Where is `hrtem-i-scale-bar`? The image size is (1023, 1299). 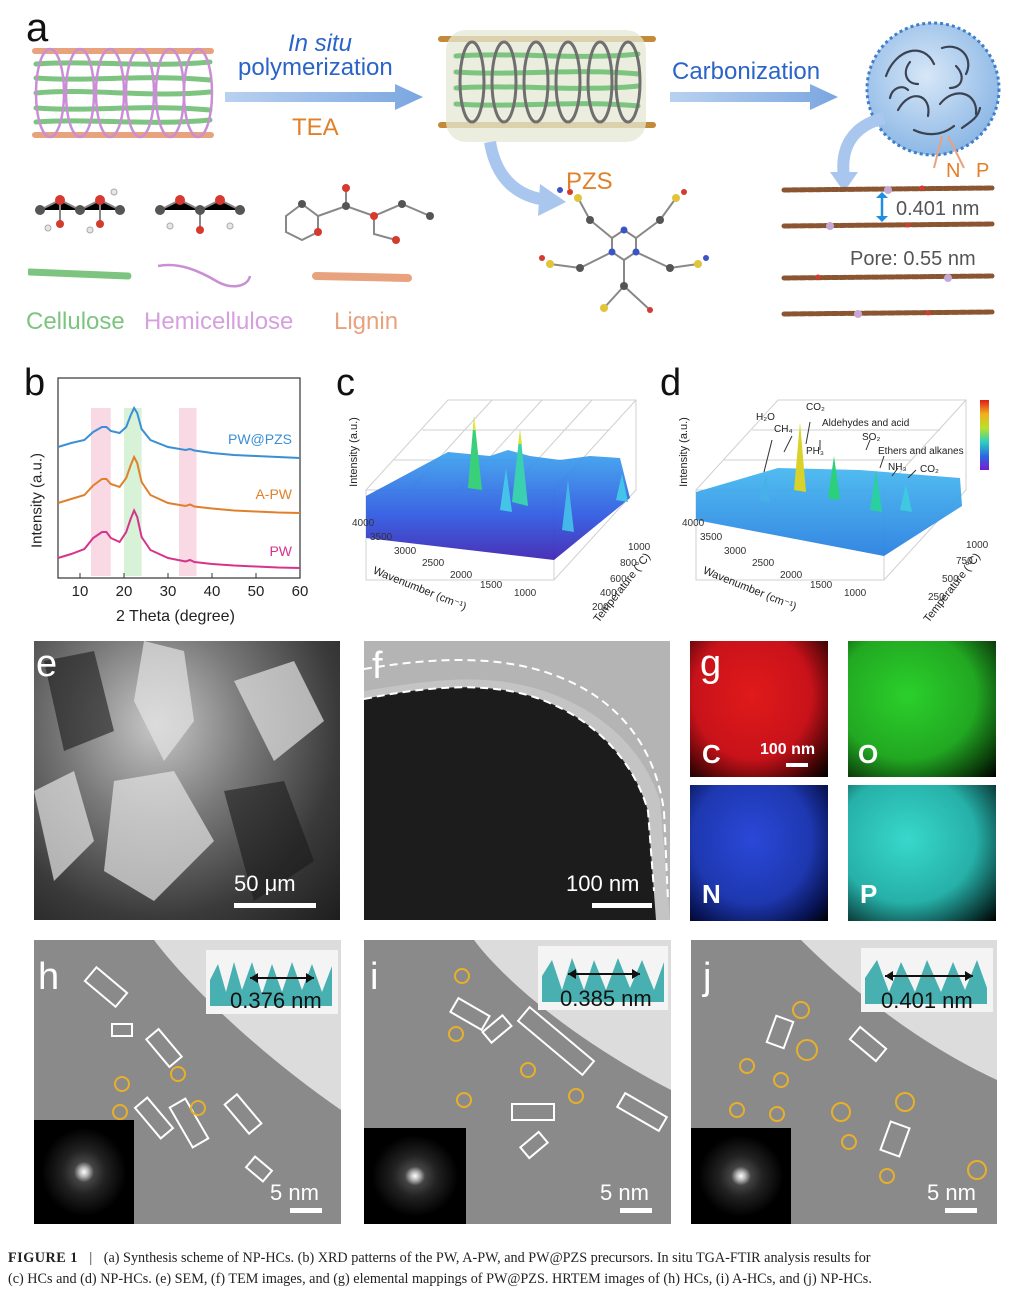
hrtem-i-scale-bar is located at coordinates (636, 1210).